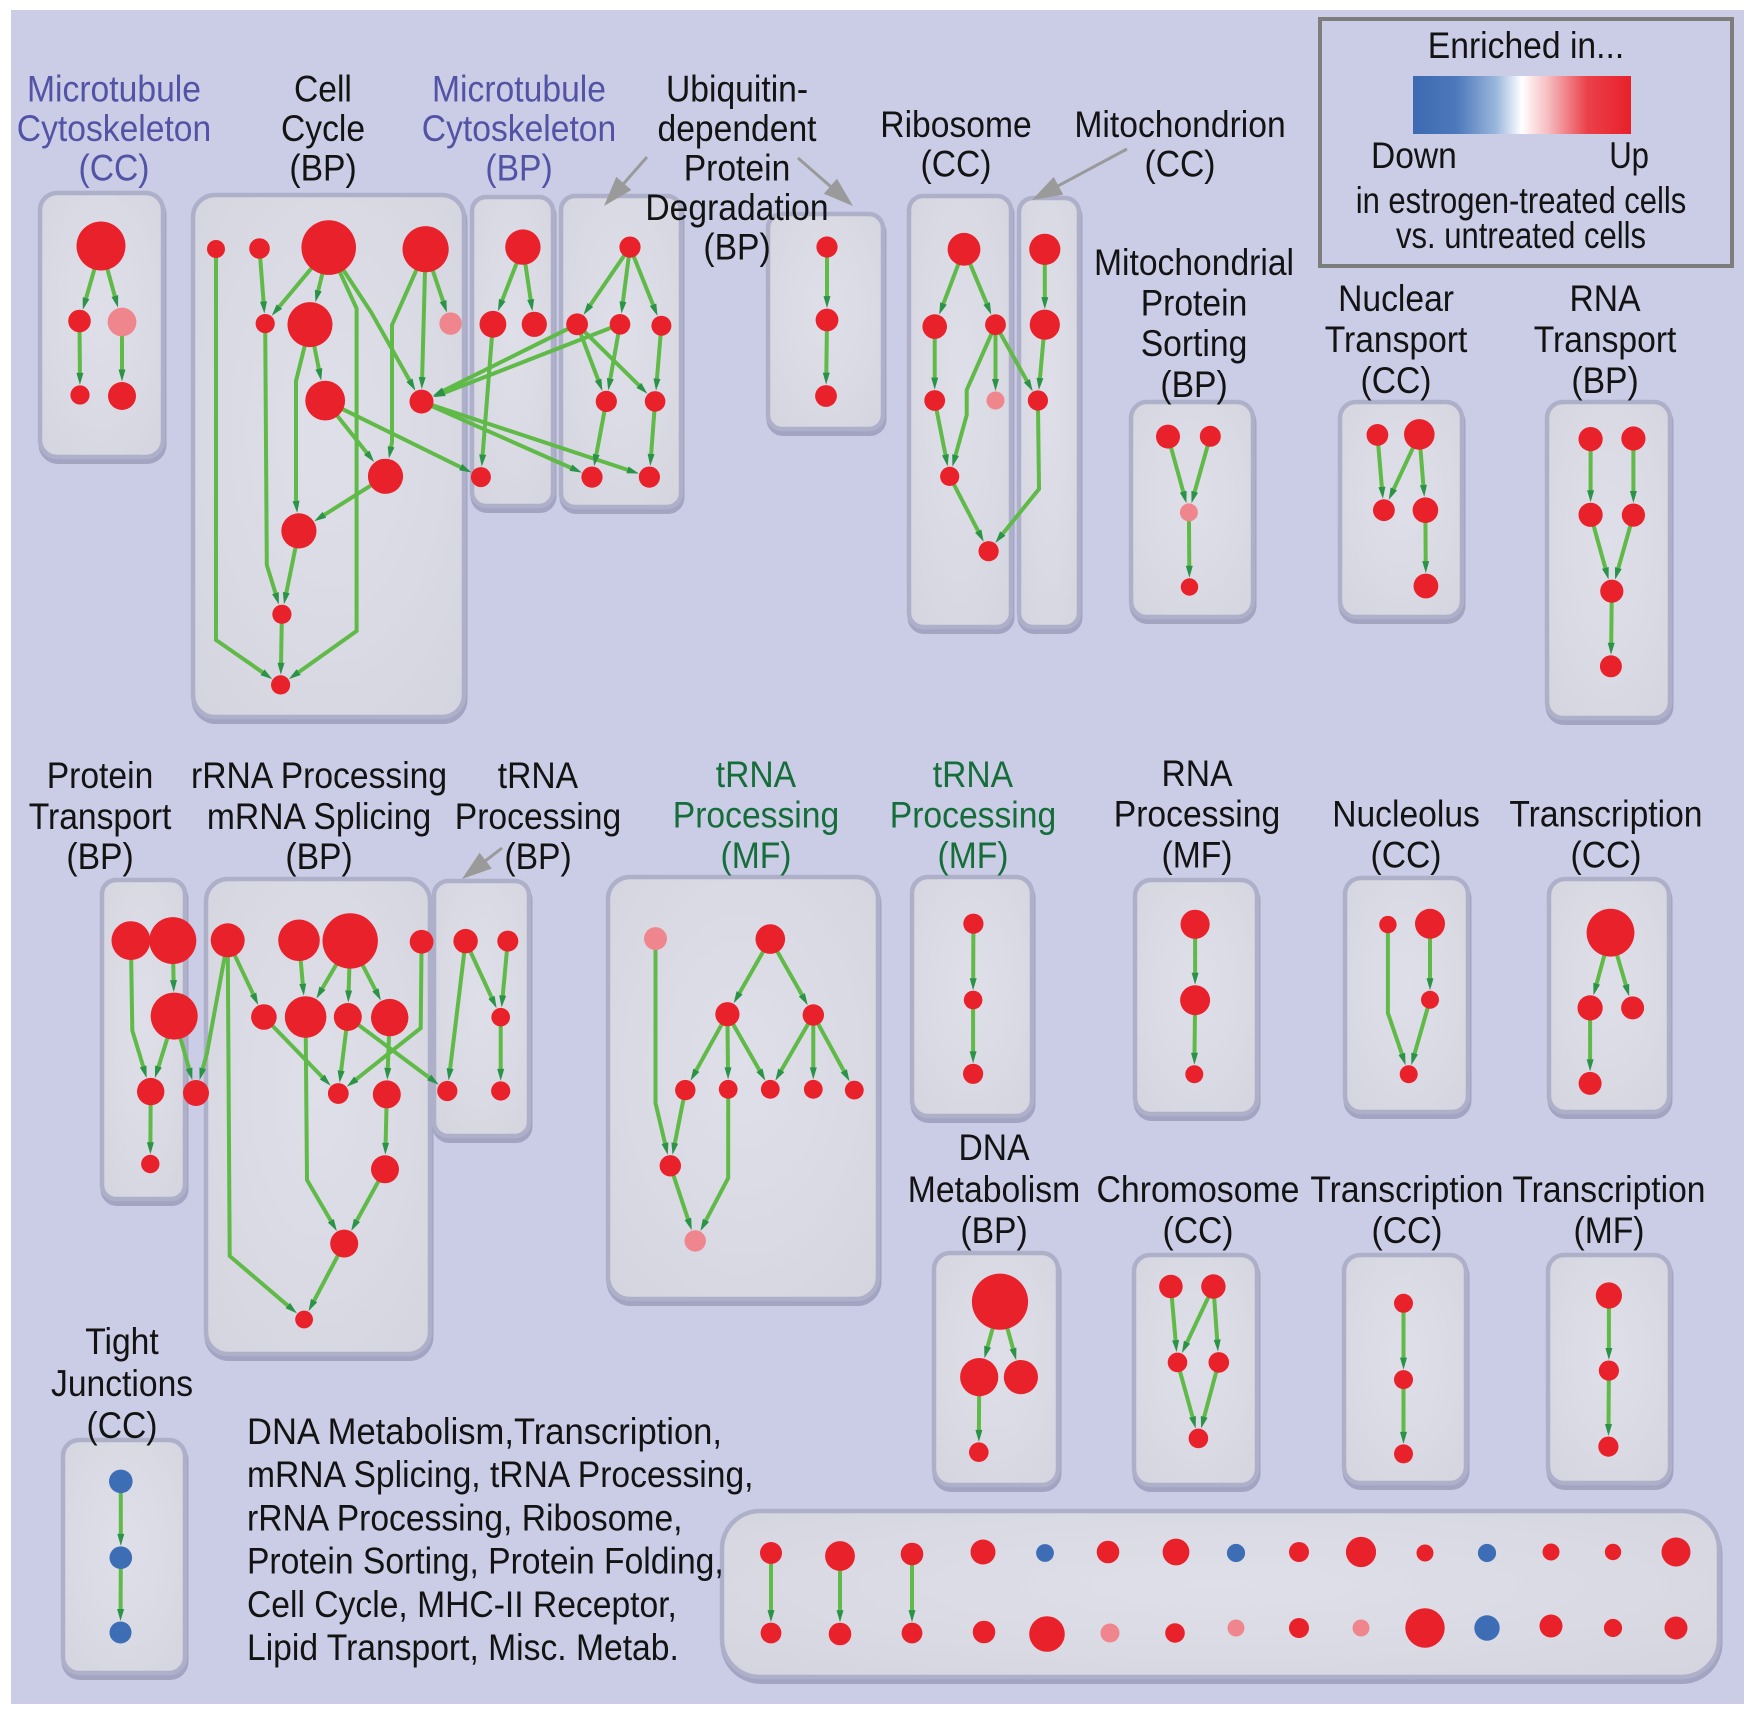  I want to click on svg-text: in estrogen-treated cells, so click(1521, 200).